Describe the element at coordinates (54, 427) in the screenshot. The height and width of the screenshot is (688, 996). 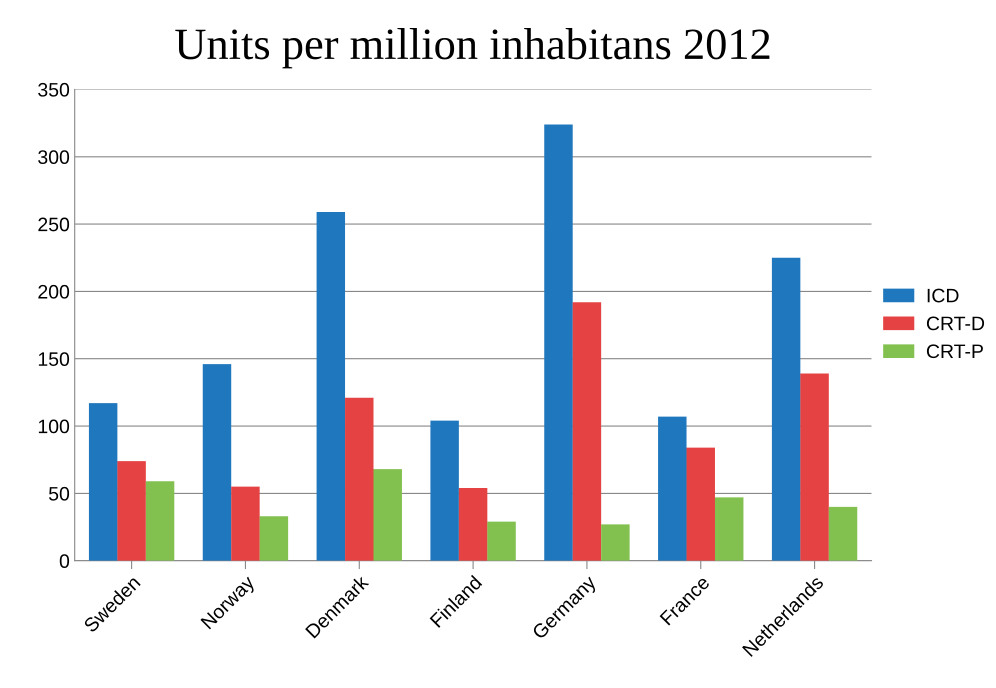
I see `y-tick-label: 100` at that location.